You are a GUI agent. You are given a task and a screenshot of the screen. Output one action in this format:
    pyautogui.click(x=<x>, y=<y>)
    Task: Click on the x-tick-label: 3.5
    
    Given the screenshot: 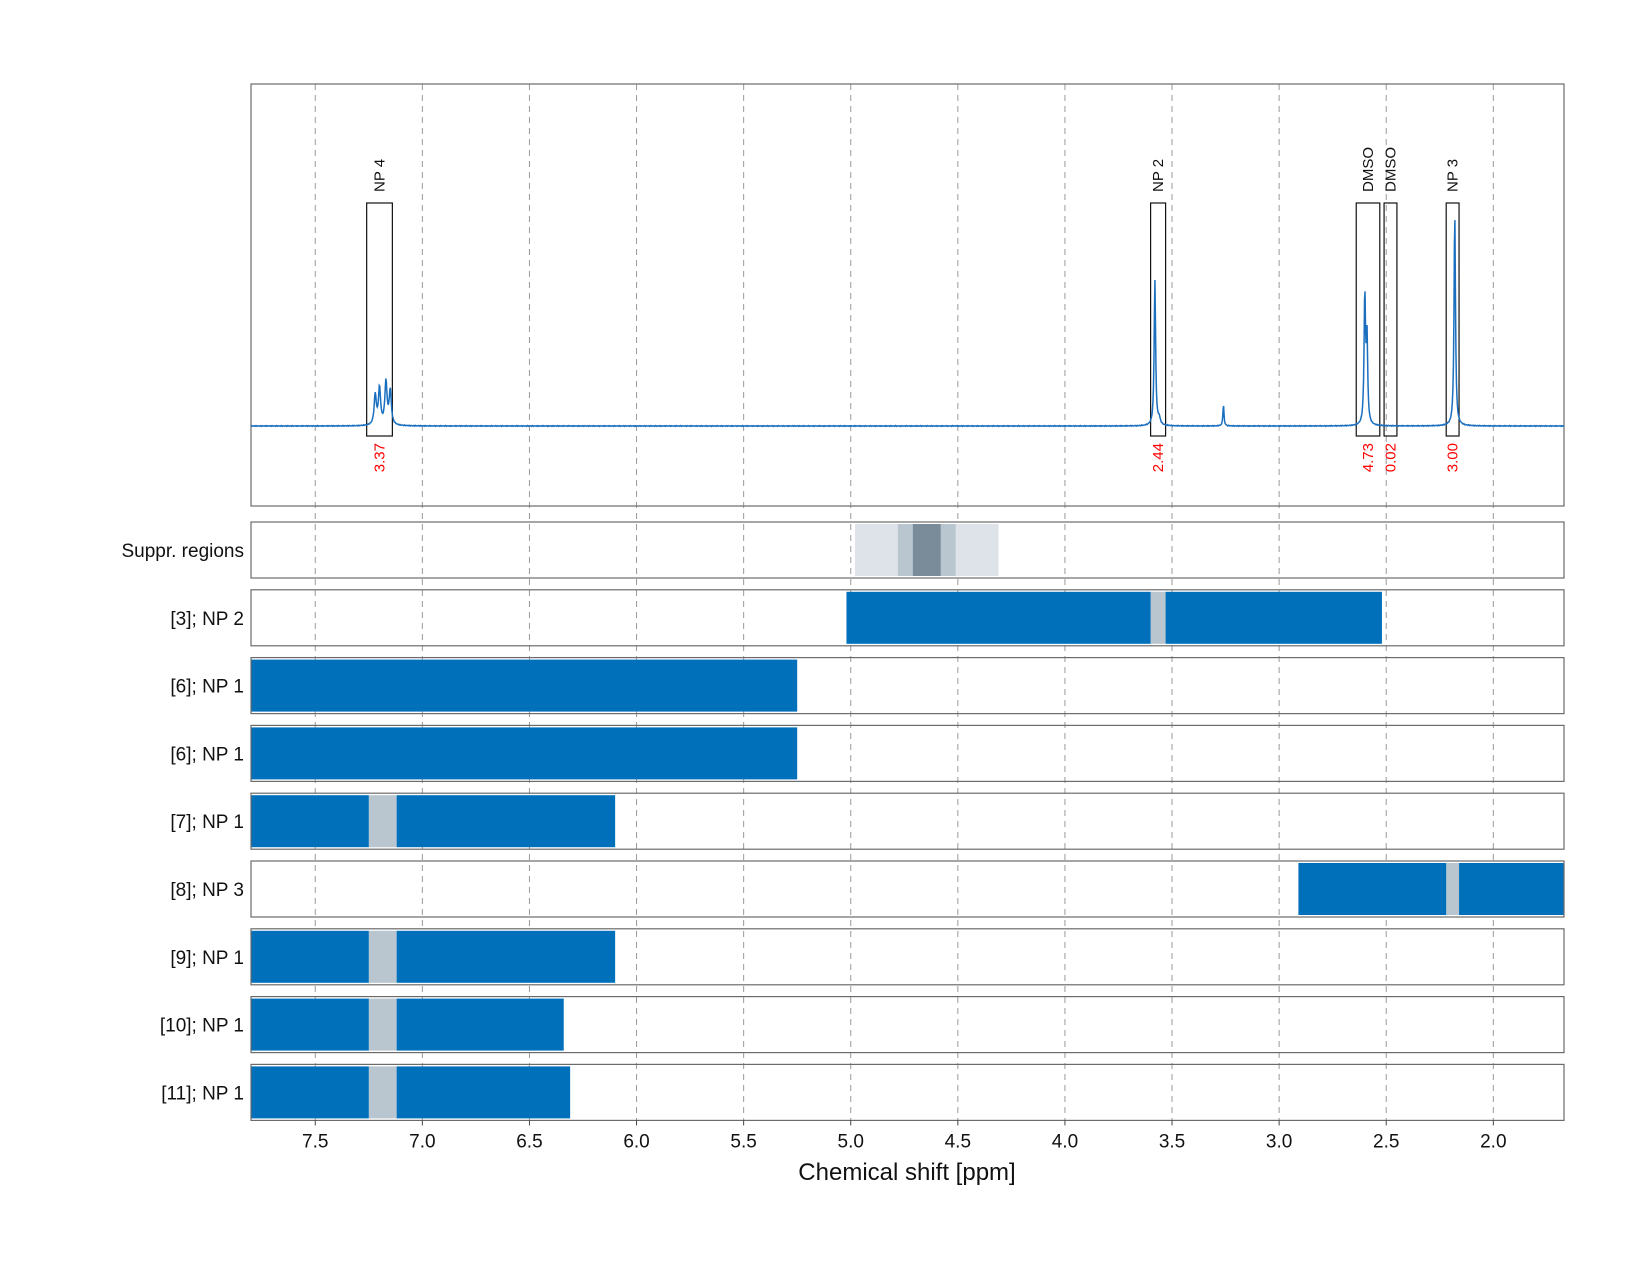 What is the action you would take?
    pyautogui.click(x=1172, y=1141)
    